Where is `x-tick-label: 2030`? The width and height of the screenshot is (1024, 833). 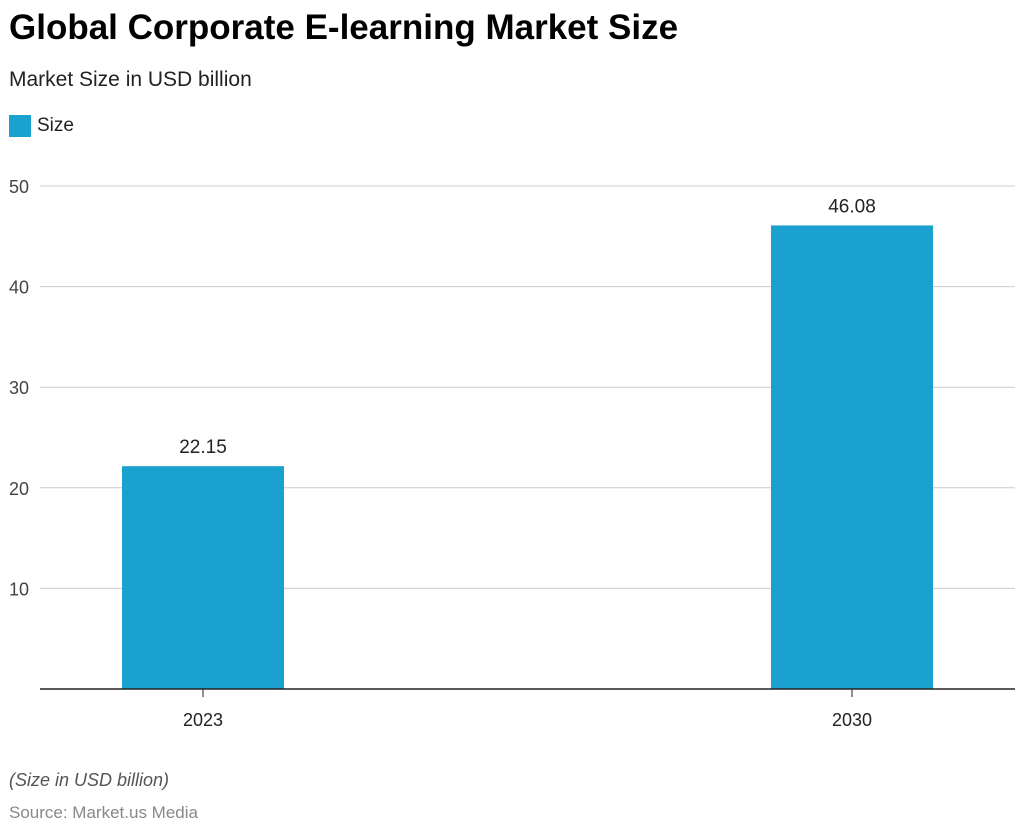
x-tick-label: 2030 is located at coordinates (852, 720).